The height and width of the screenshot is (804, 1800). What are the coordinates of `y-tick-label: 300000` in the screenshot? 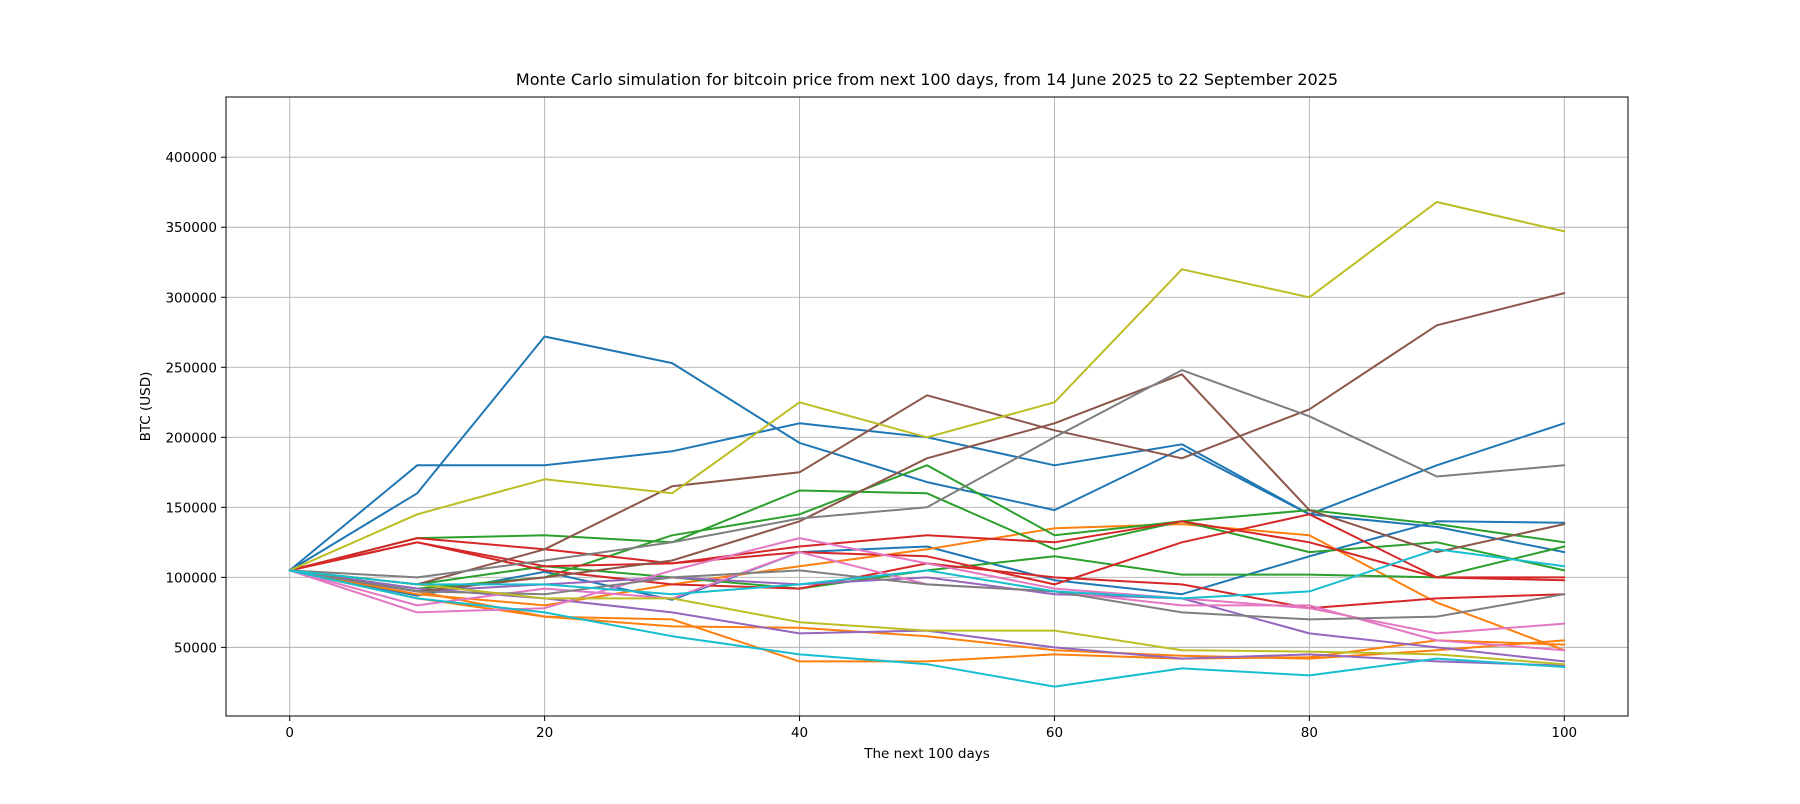 It's located at (191, 298).